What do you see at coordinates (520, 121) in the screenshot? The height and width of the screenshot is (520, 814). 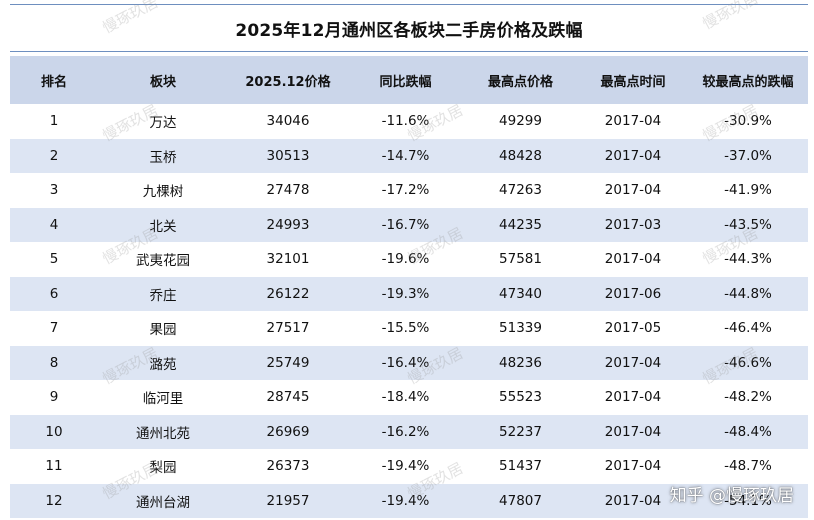 I see `cell-peak-price: 49299` at bounding box center [520, 121].